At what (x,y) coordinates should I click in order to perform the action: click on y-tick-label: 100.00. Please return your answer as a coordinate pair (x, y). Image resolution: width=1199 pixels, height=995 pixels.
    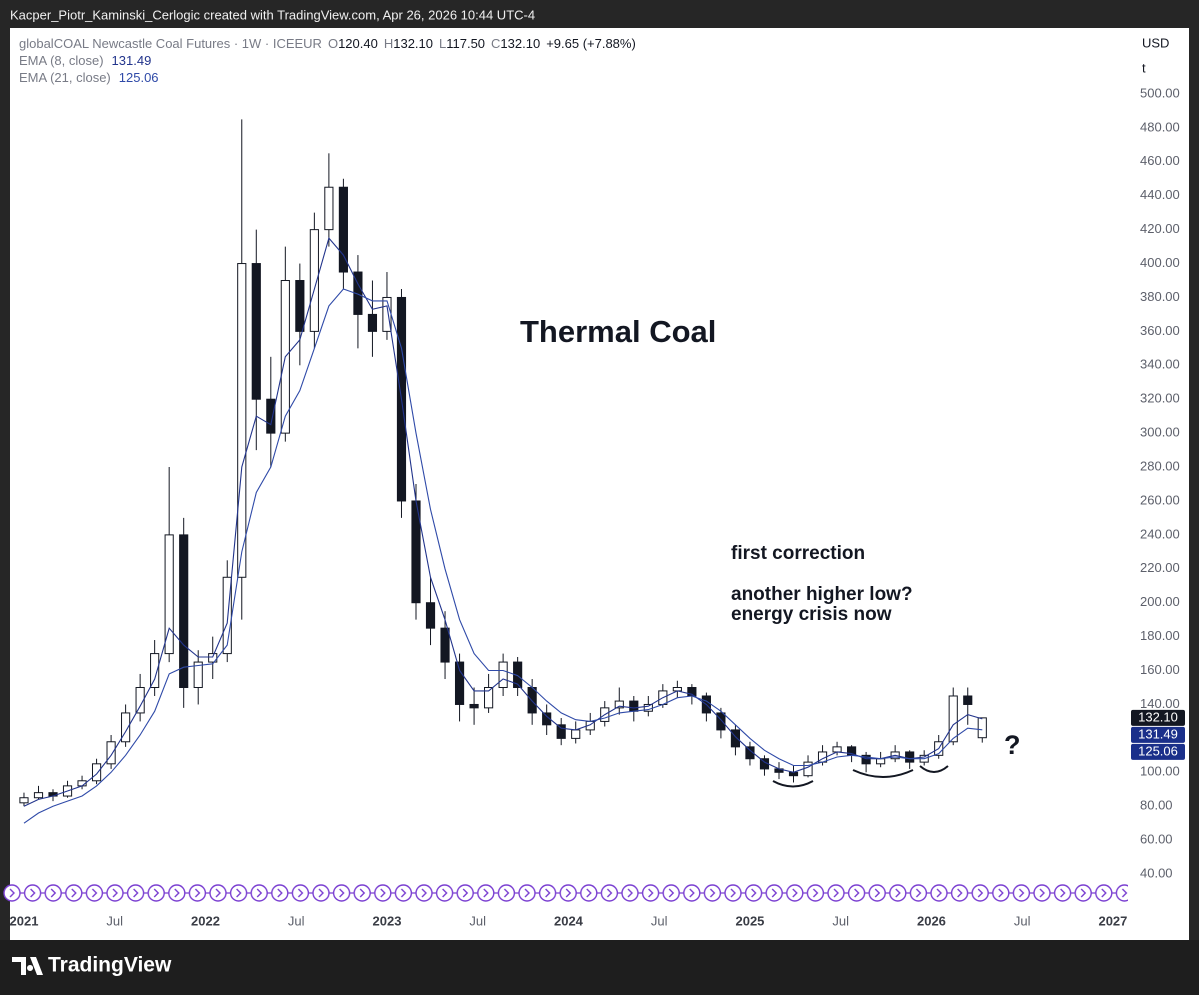
    Looking at the image, I should click on (1160, 771).